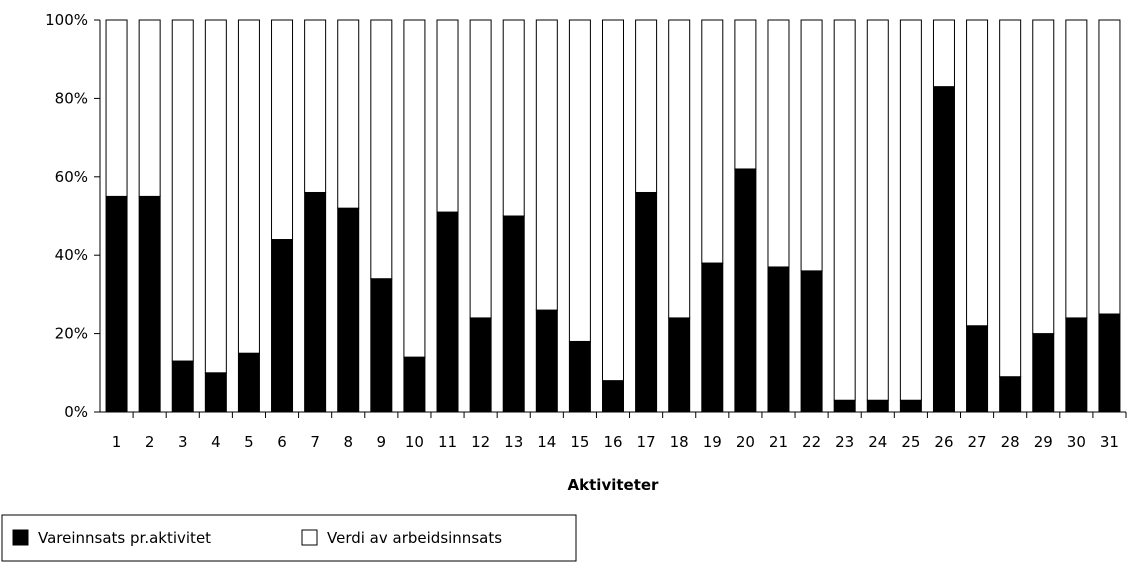 The image size is (1134, 563). What do you see at coordinates (480, 442) in the screenshot?
I see `x-tick-label: 12` at bounding box center [480, 442].